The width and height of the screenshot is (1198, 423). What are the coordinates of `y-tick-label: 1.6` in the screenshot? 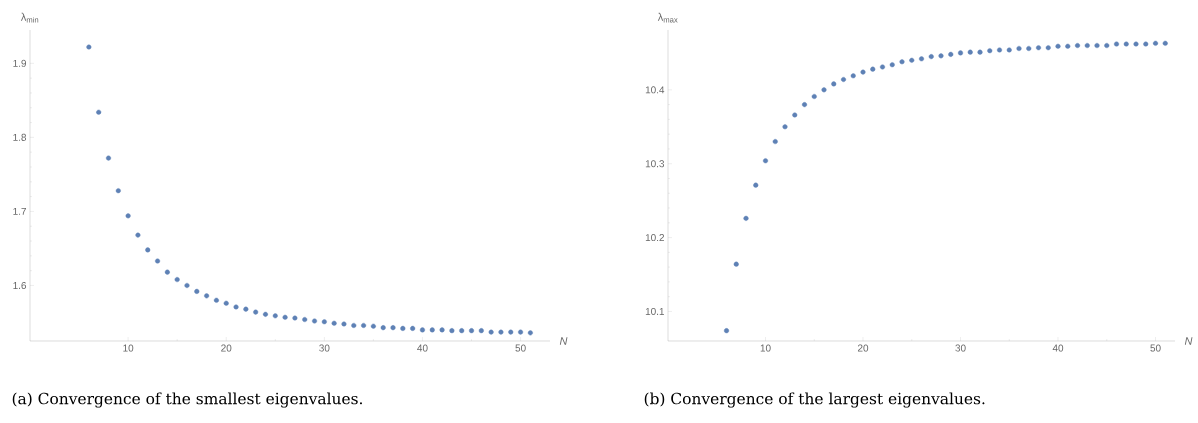 It's located at (20, 285).